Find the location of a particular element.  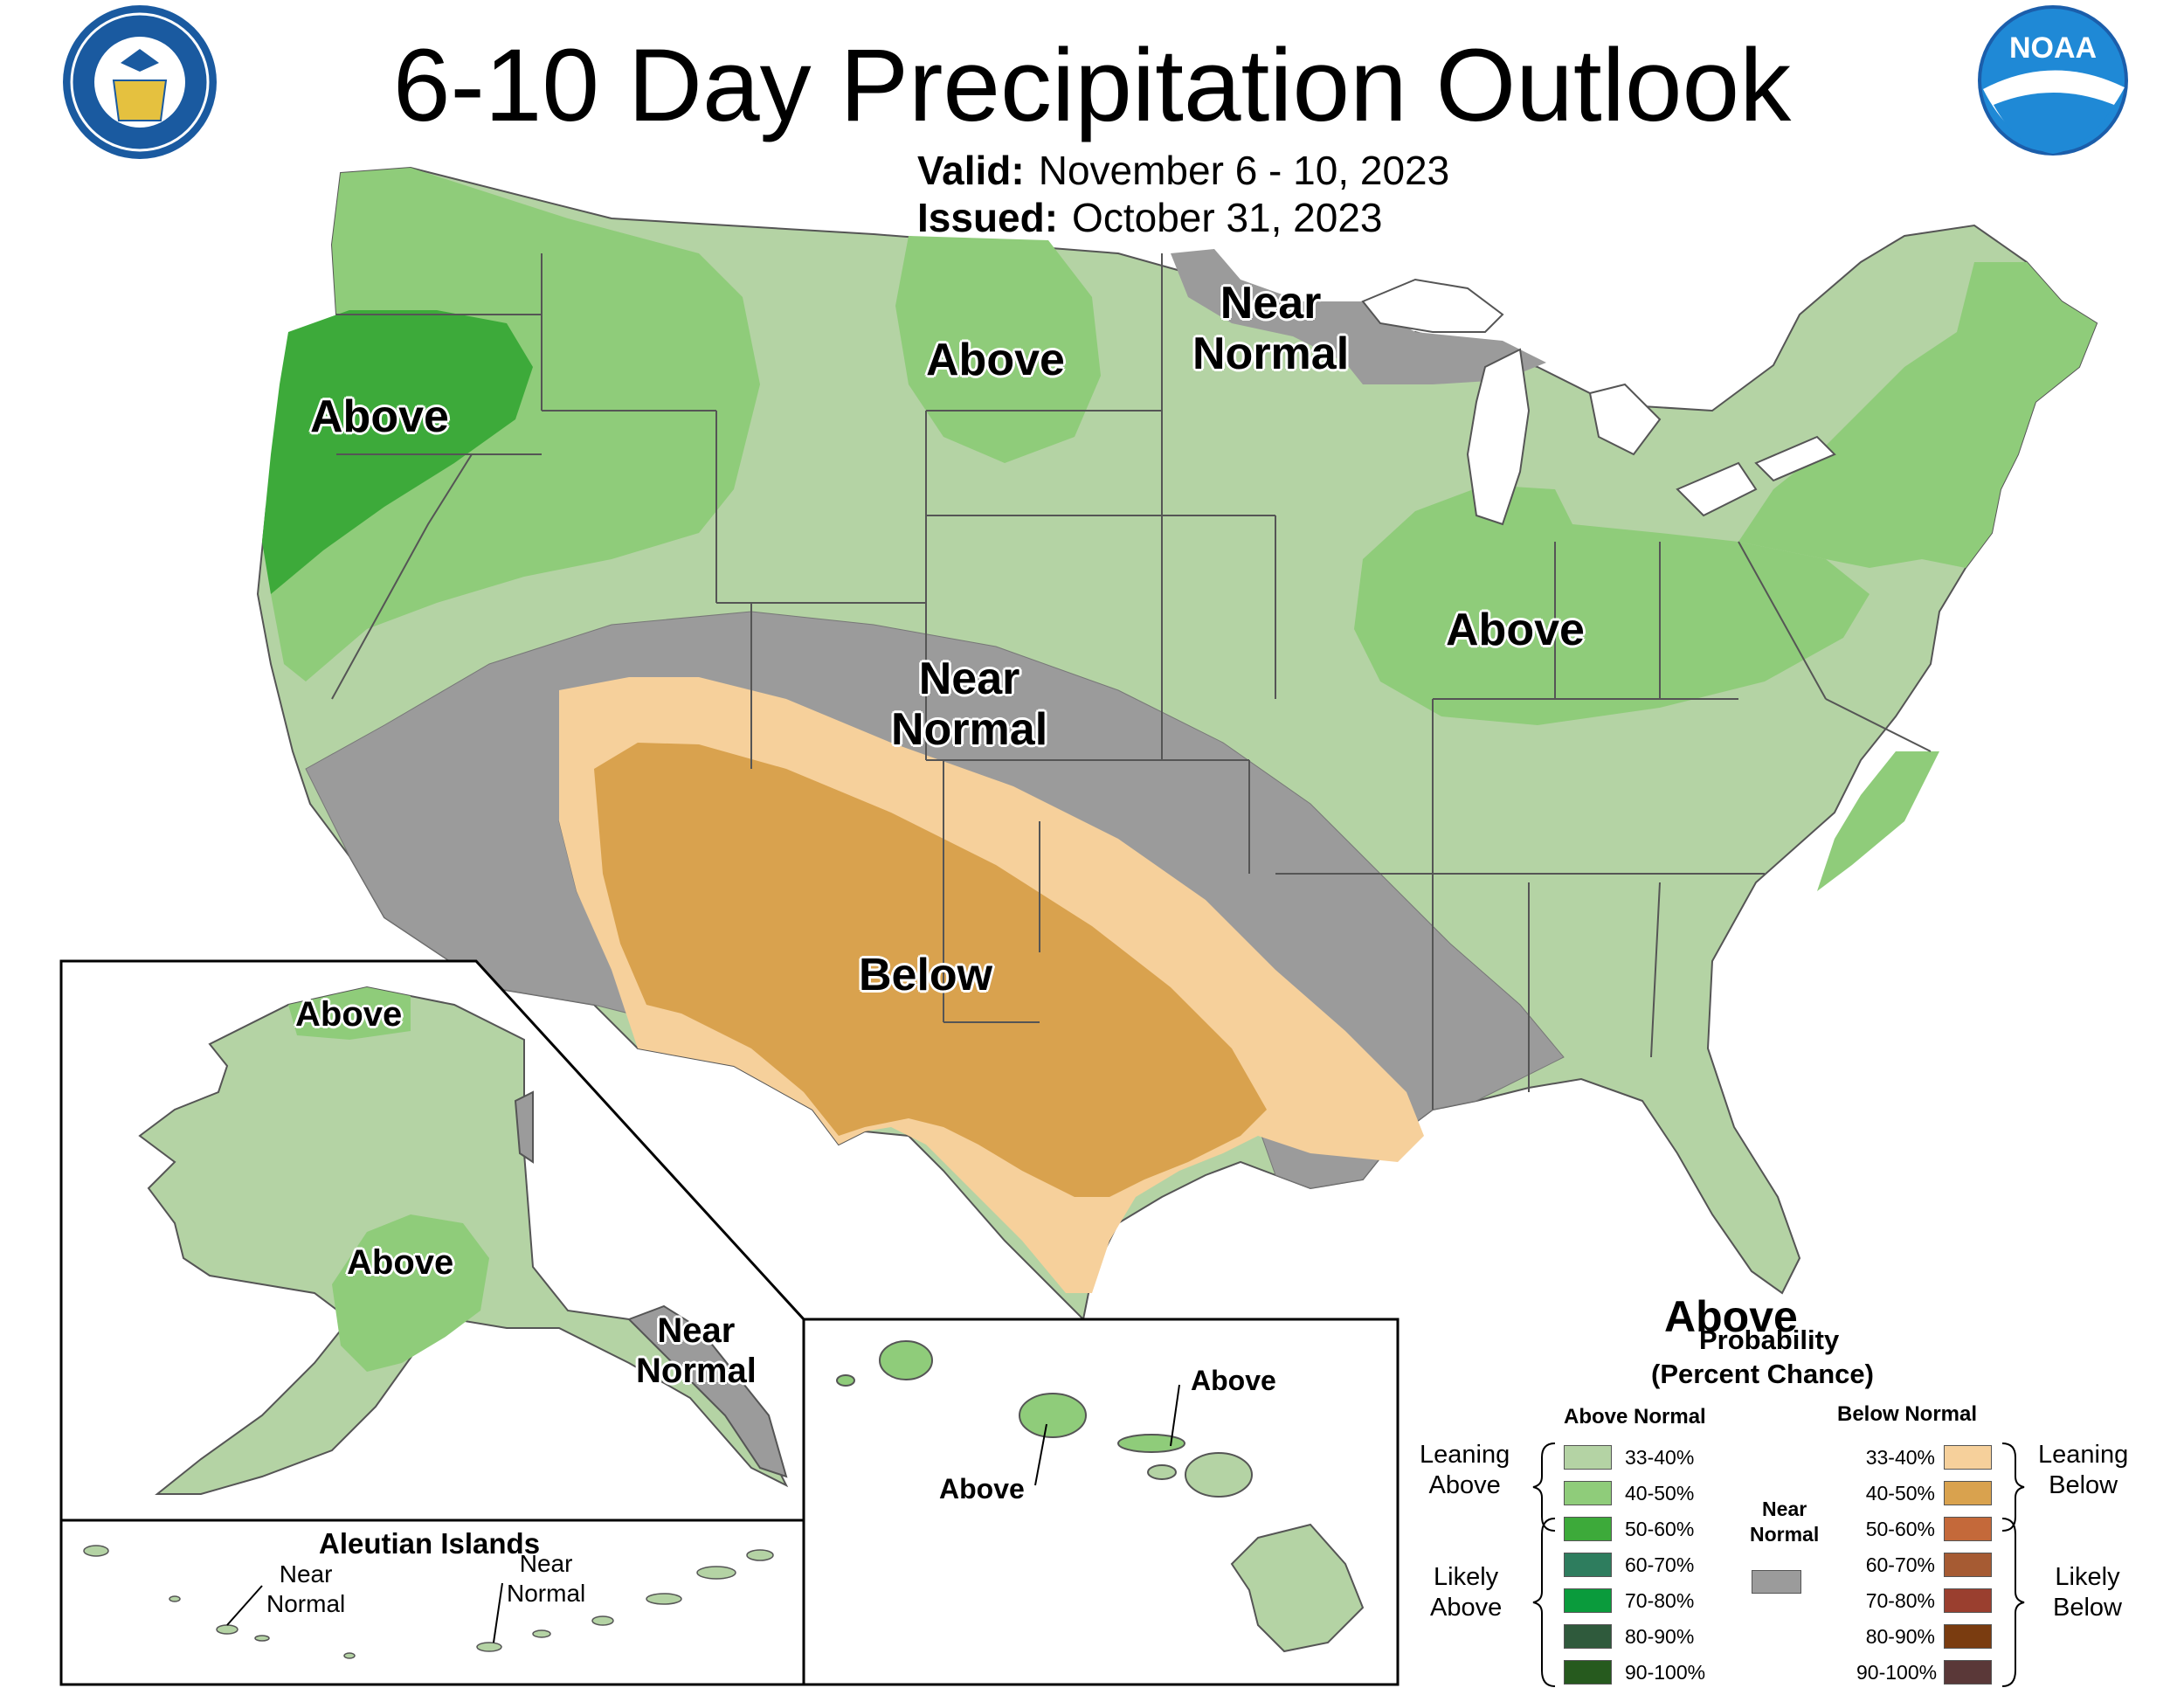

aleutian-pointer-west is located at coordinates (244, 1605).